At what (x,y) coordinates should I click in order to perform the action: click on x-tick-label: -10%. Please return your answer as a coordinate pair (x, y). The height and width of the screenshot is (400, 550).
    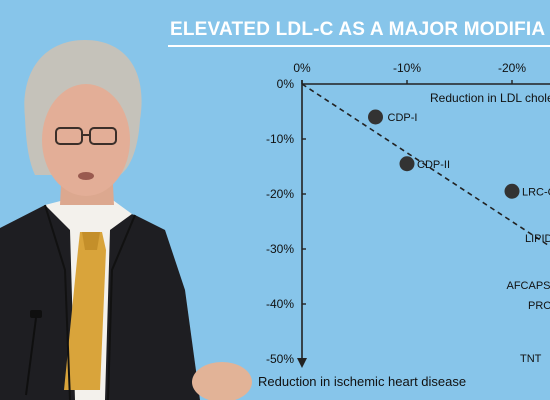
    Looking at the image, I should click on (407, 68).